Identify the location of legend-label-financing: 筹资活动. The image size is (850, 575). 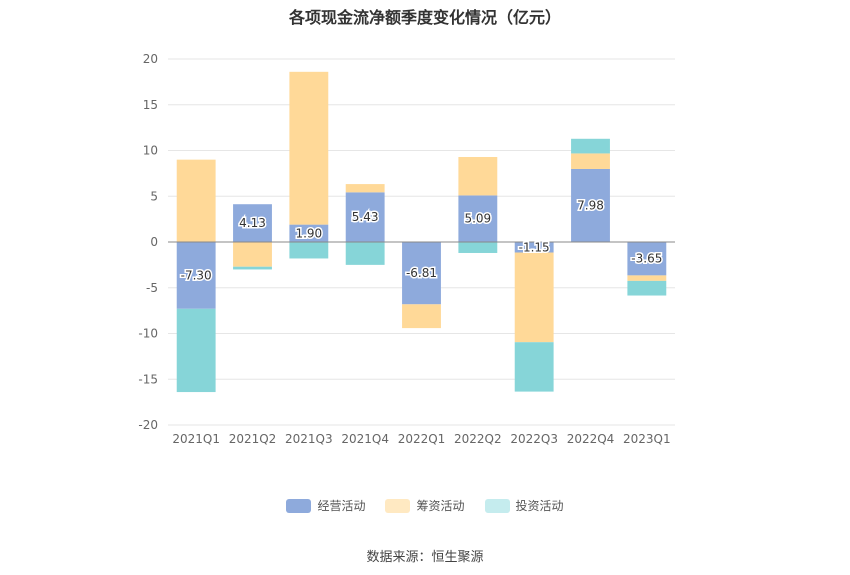
(440, 506).